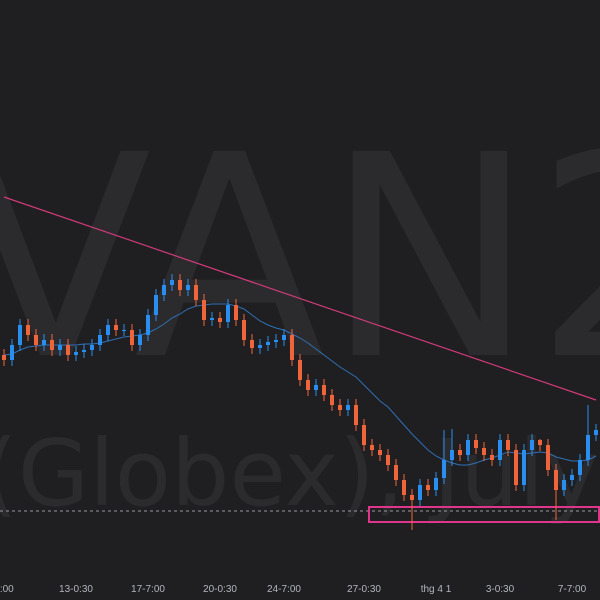 The width and height of the screenshot is (600, 600). Describe the element at coordinates (284, 589) in the screenshot. I see `x-tick-label: 24-7:00` at that location.